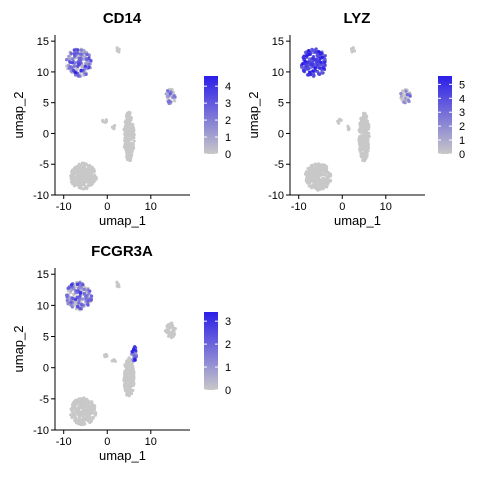 This screenshot has width=480, height=480. I want to click on y-tick-label: 5, so click(281, 104).